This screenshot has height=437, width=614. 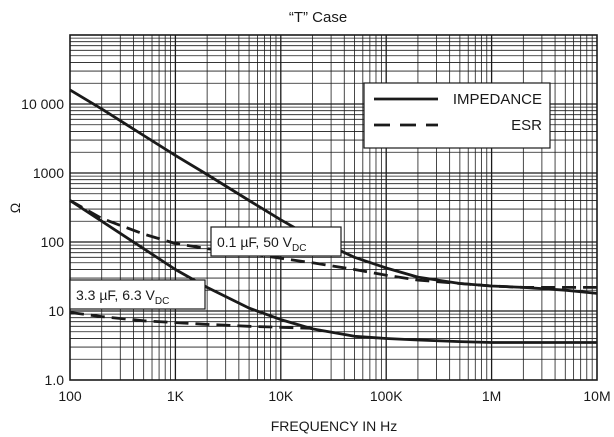 I want to click on y-tick-label: 10, so click(x=56, y=311).